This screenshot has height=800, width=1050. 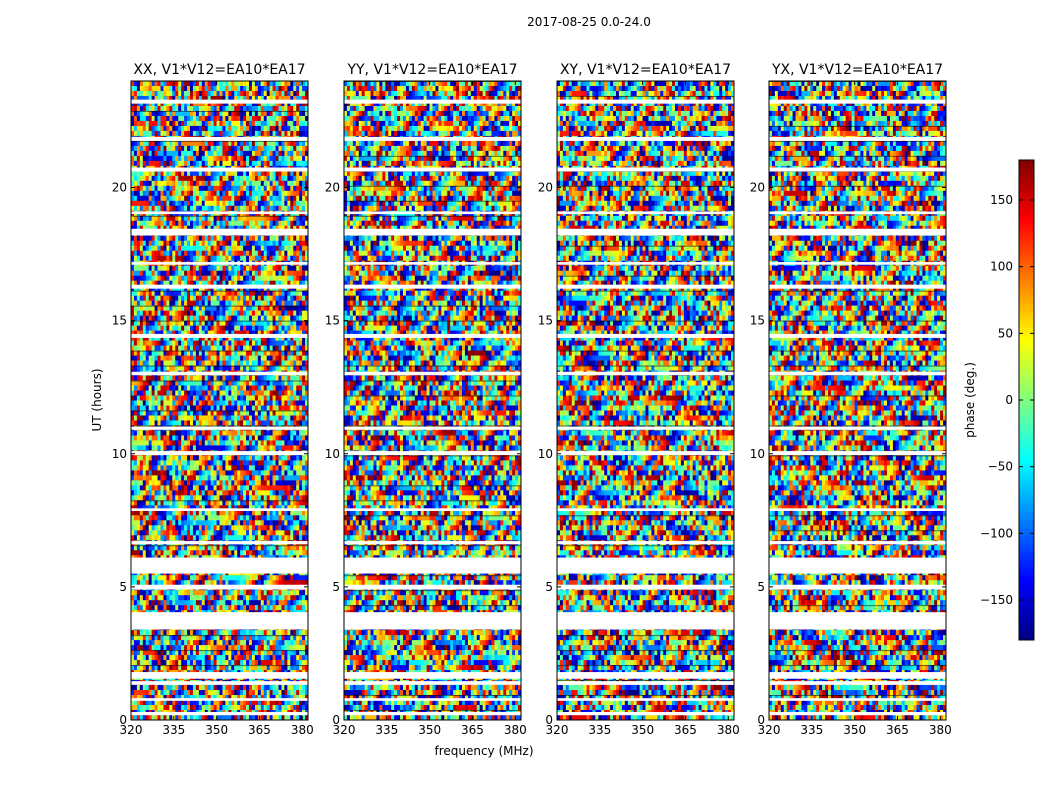 What do you see at coordinates (97, 399) in the screenshot?
I see `y-axis-label: UT (hours)` at bounding box center [97, 399].